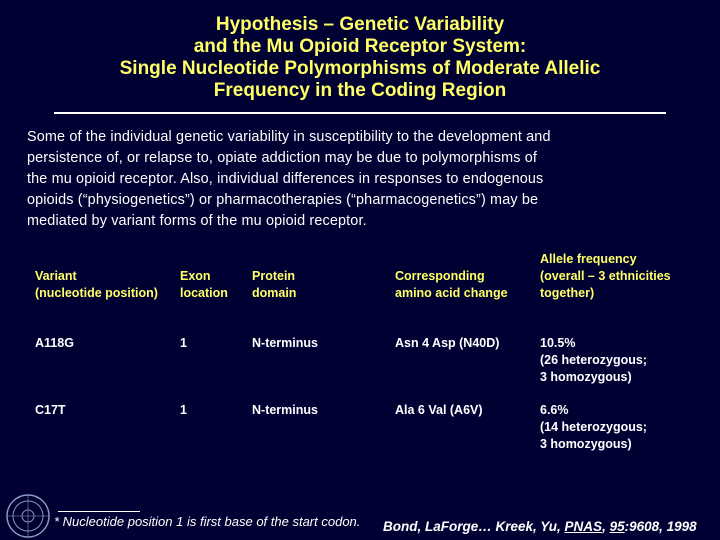 The image size is (720, 540). I want to click on header-protein-domain: Protein domain, so click(274, 284).